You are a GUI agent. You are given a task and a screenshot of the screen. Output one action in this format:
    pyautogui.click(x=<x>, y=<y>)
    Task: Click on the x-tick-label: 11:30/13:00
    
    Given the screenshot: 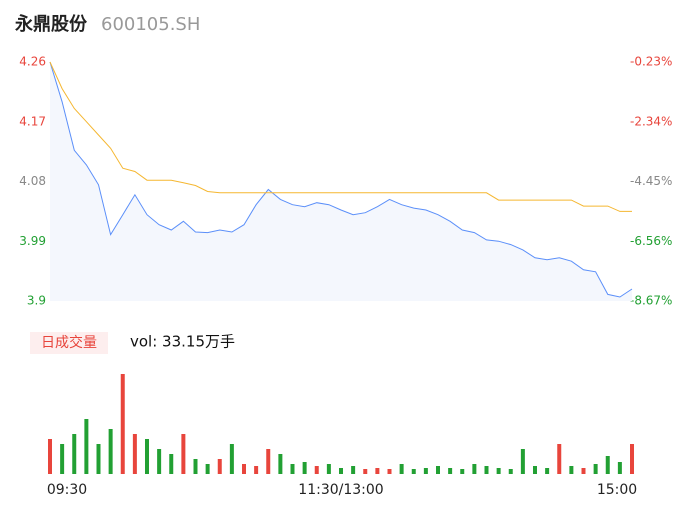 What is the action you would take?
    pyautogui.click(x=340, y=490)
    